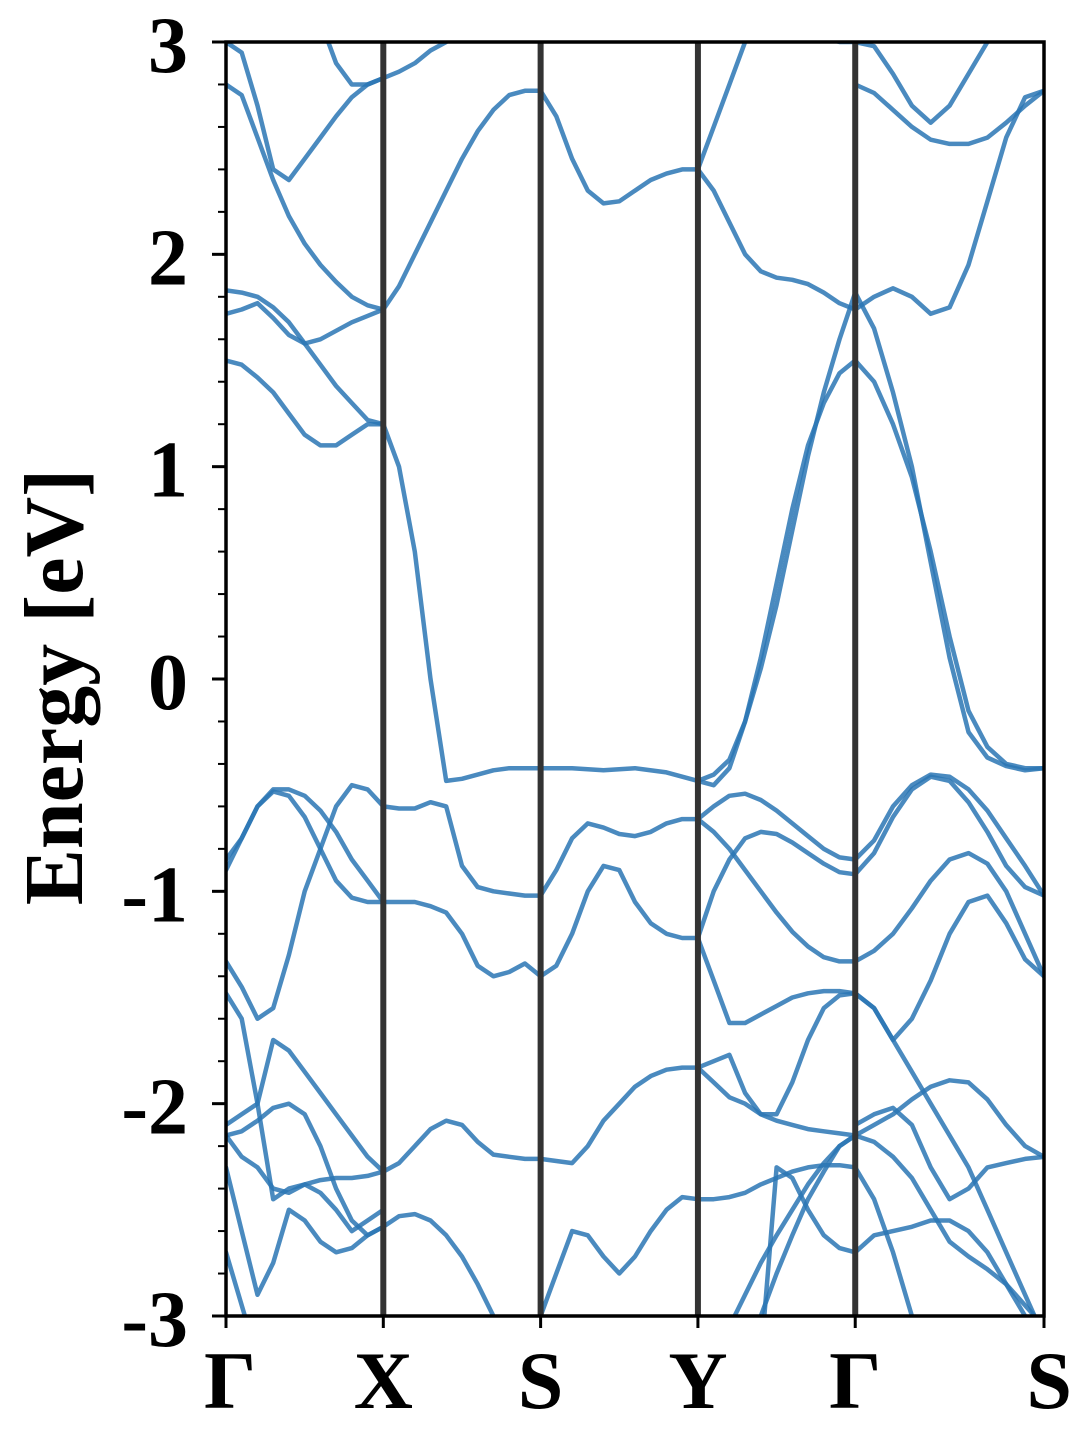  I want to click on y-tick-label: 3, so click(168, 46).